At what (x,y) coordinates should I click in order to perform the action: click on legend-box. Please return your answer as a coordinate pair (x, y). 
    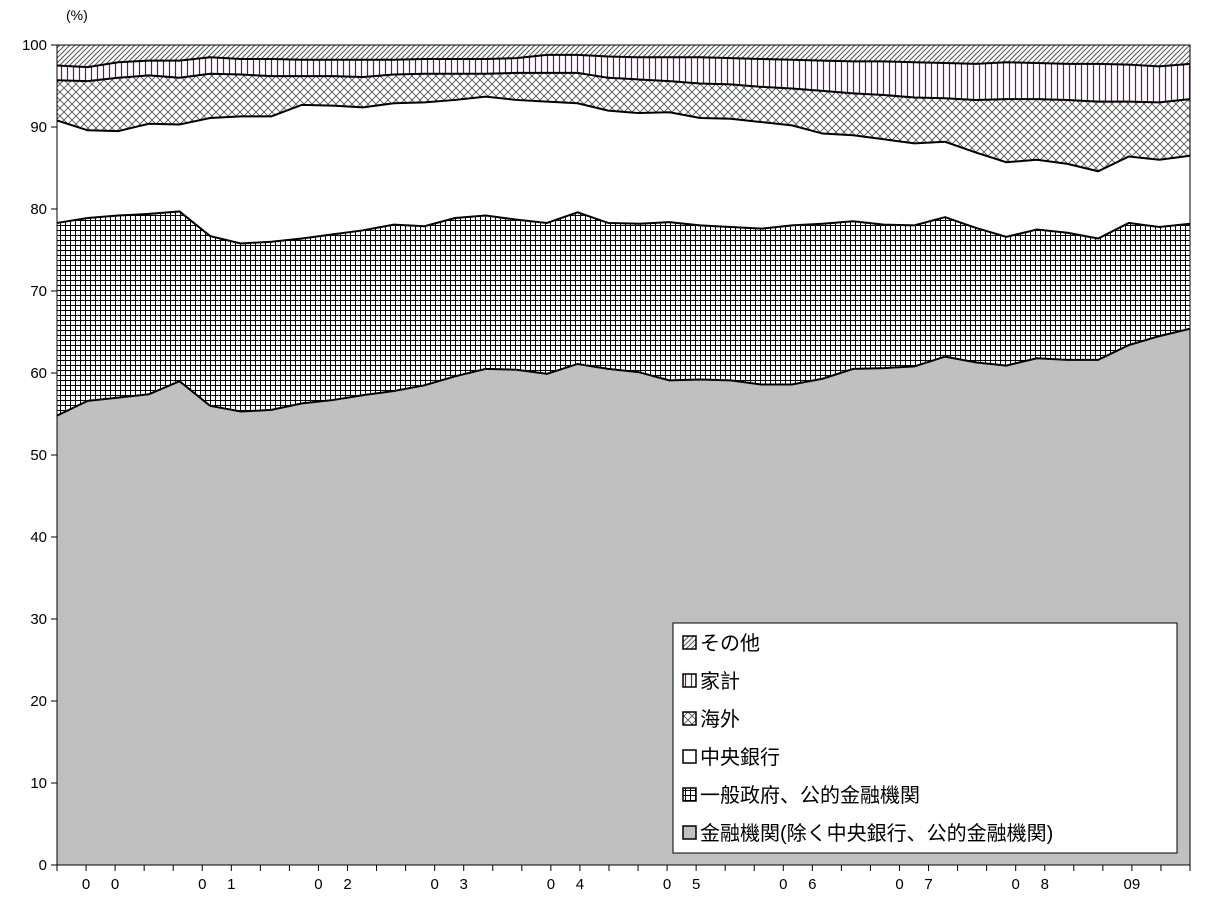
    Looking at the image, I should click on (925, 738).